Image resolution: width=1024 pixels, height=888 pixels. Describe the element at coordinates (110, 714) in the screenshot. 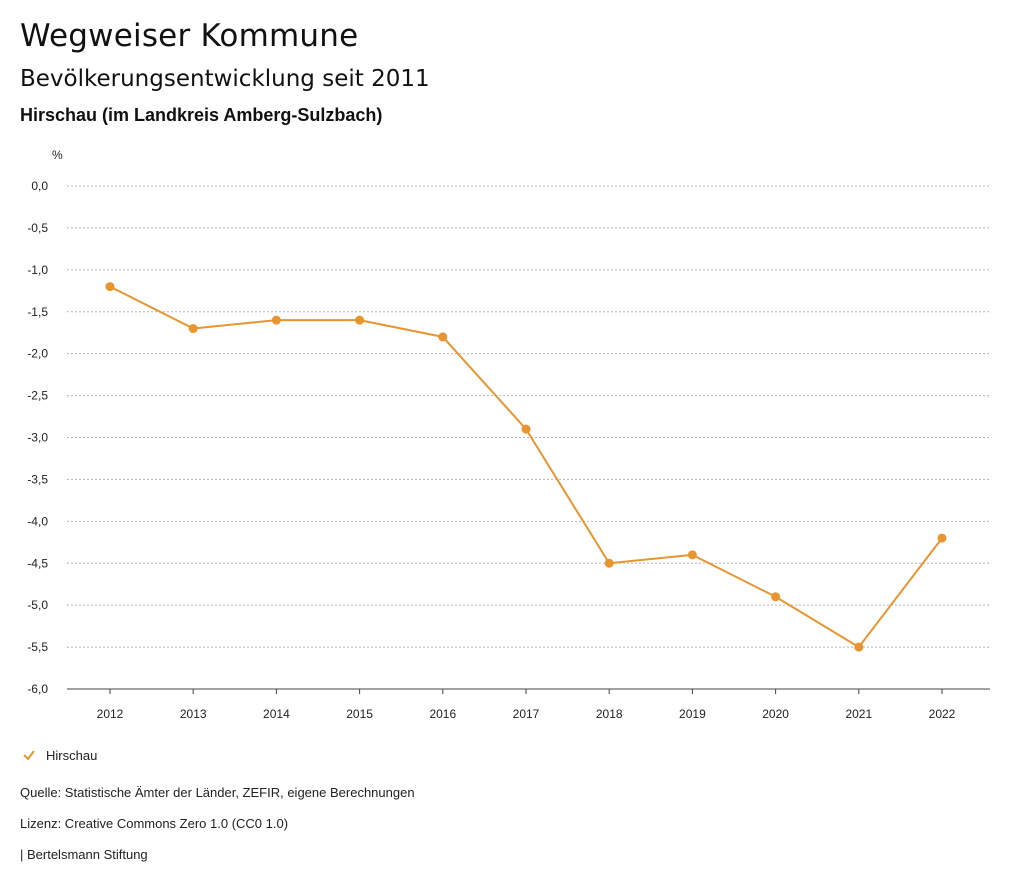

I see `x-tick-label: 2012` at that location.